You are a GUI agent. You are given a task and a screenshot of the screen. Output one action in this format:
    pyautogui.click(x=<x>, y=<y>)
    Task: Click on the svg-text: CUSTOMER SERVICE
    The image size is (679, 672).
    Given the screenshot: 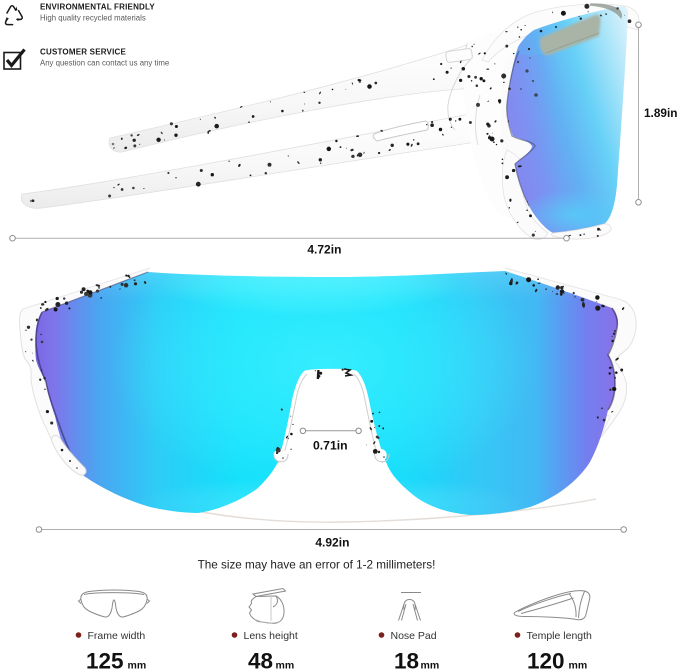 What is the action you would take?
    pyautogui.click(x=83, y=51)
    